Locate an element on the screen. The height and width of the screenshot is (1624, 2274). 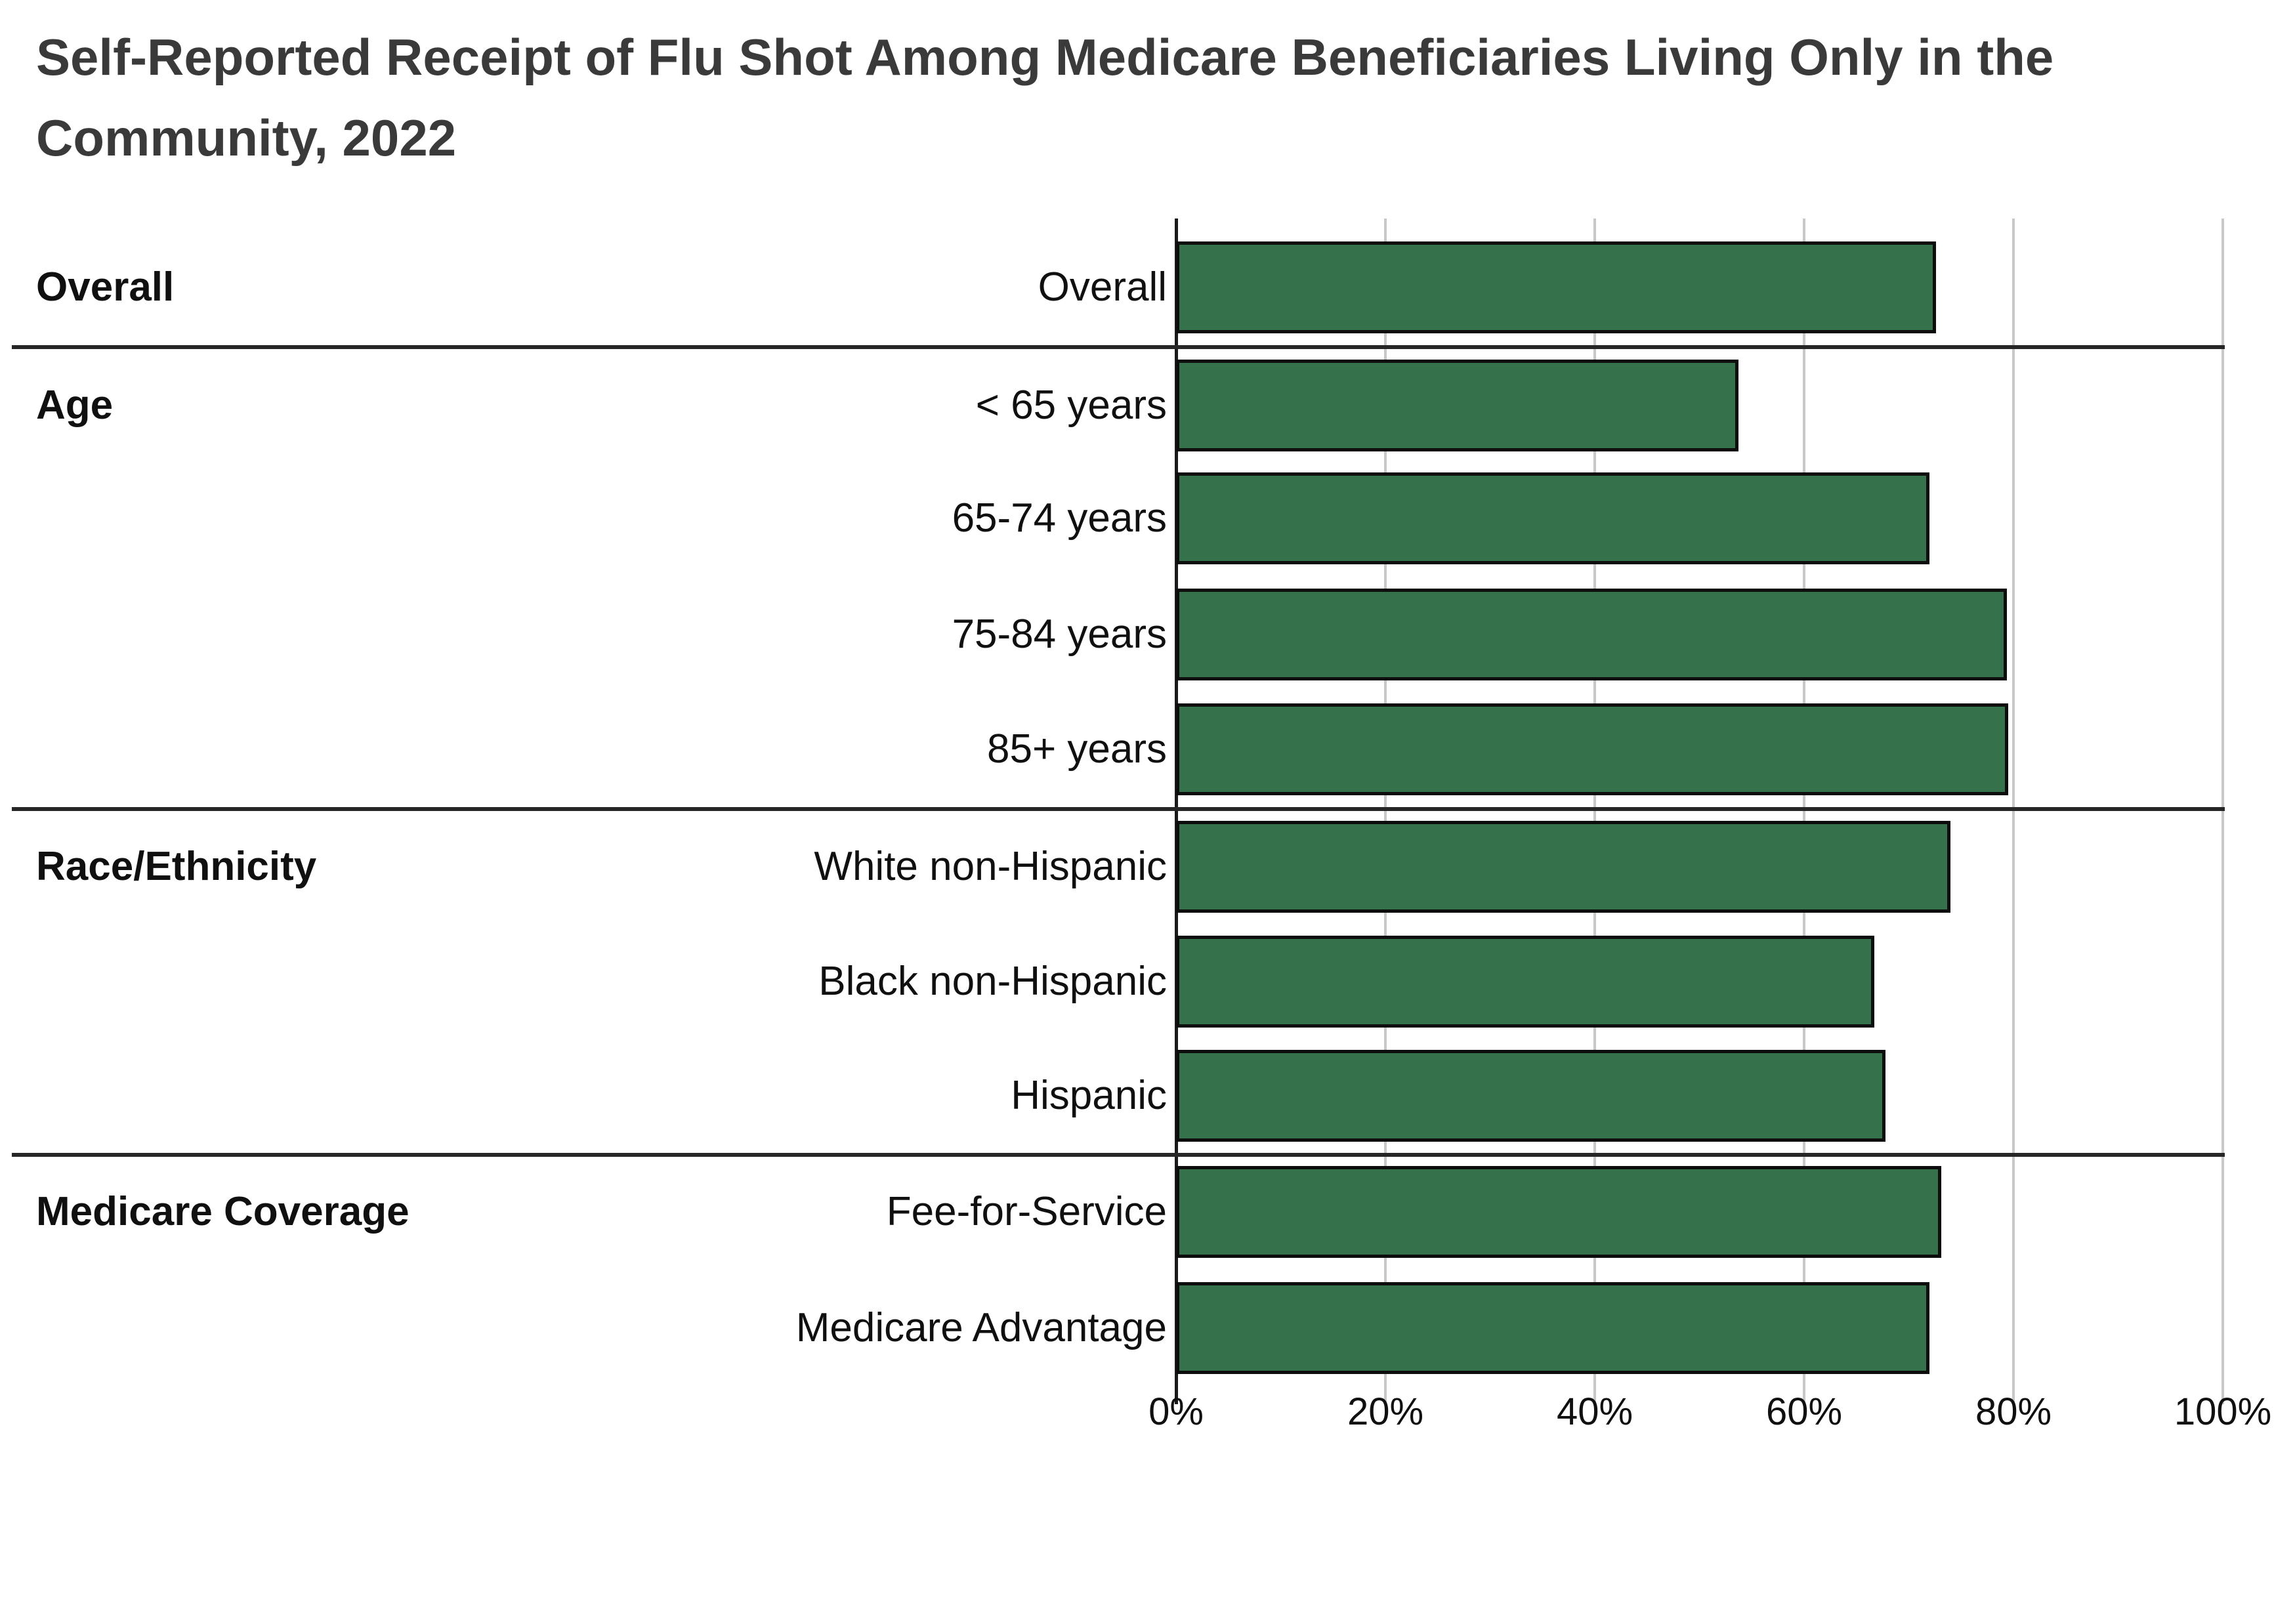
bar-65-years is located at coordinates (1457, 405).